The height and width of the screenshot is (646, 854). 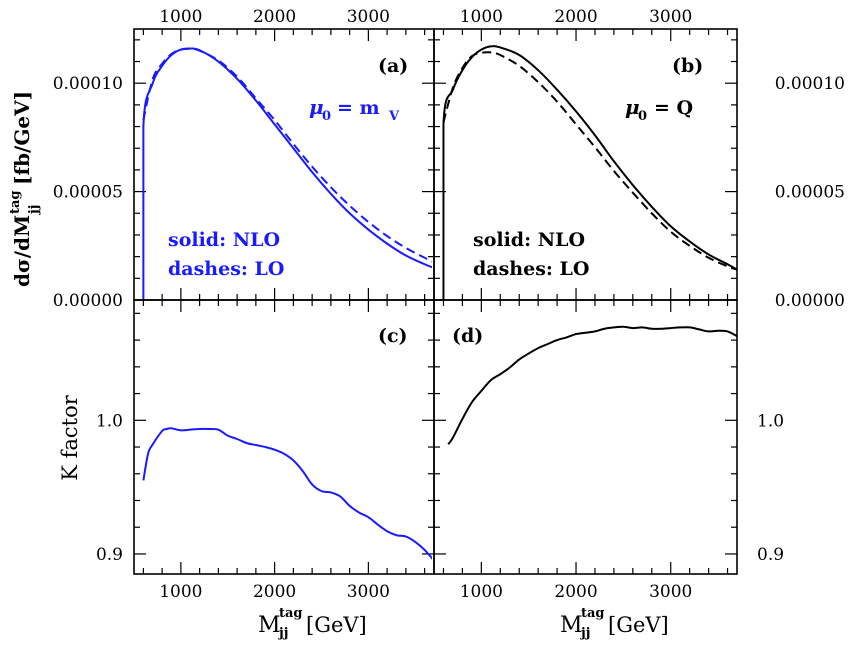 What do you see at coordinates (467, 336) in the screenshot?
I see `panel-d-tag: (d)` at bounding box center [467, 336].